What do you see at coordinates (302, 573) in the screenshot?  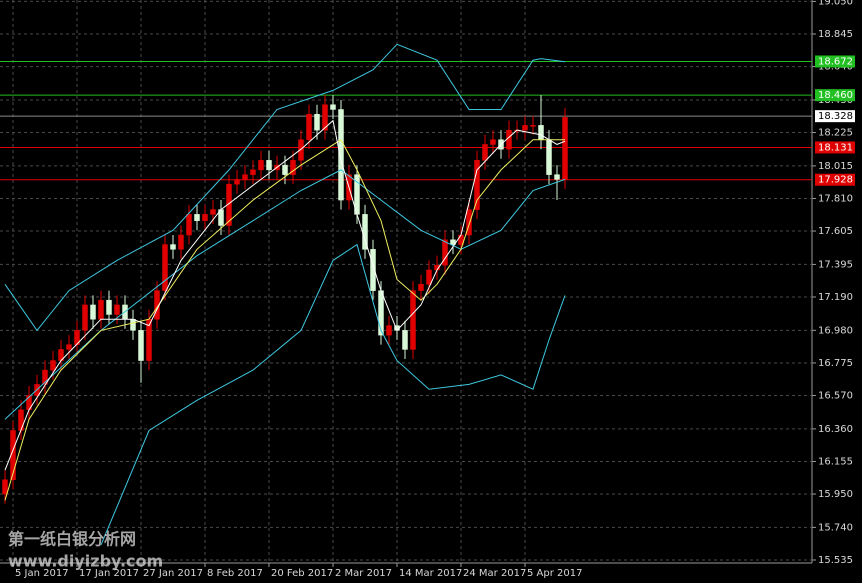 I see `x-tick-label: 20 Feb 2017` at bounding box center [302, 573].